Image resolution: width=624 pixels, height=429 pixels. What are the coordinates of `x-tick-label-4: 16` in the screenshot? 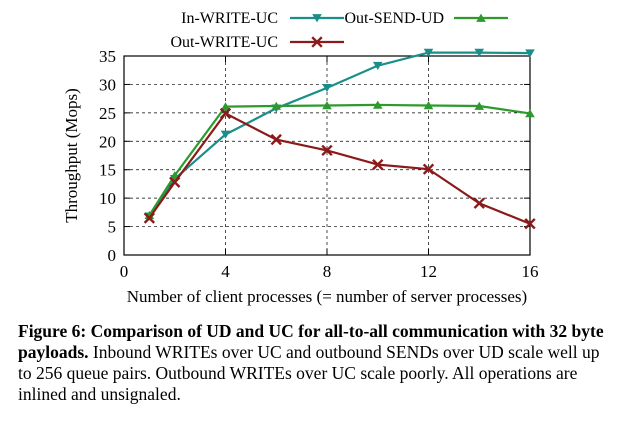 It's located at (530, 271).